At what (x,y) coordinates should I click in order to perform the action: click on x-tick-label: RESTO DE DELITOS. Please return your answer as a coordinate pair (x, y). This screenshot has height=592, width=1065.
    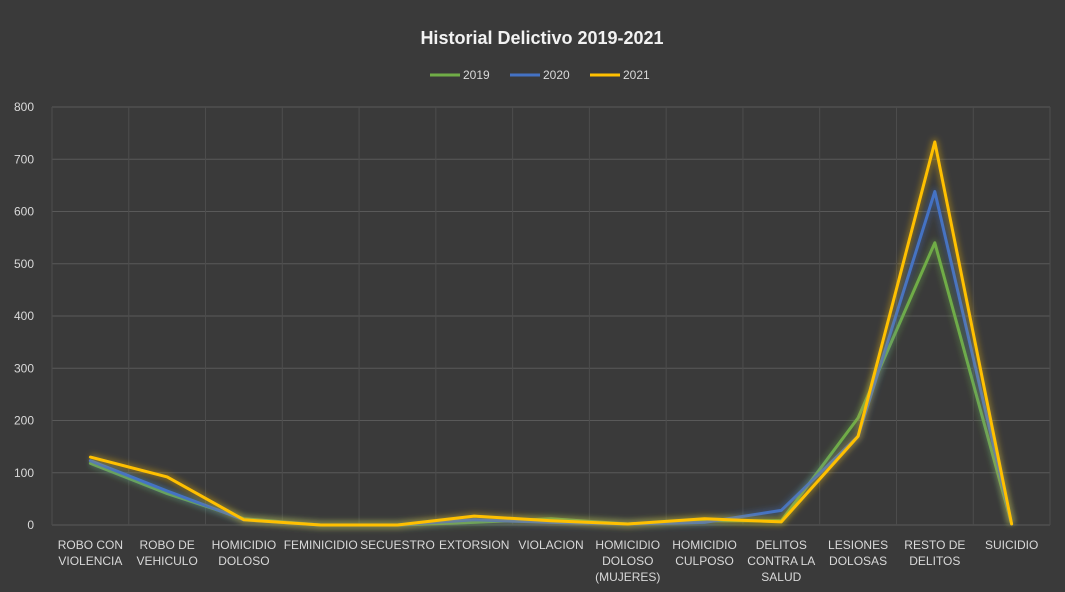
    Looking at the image, I should click on (934, 553).